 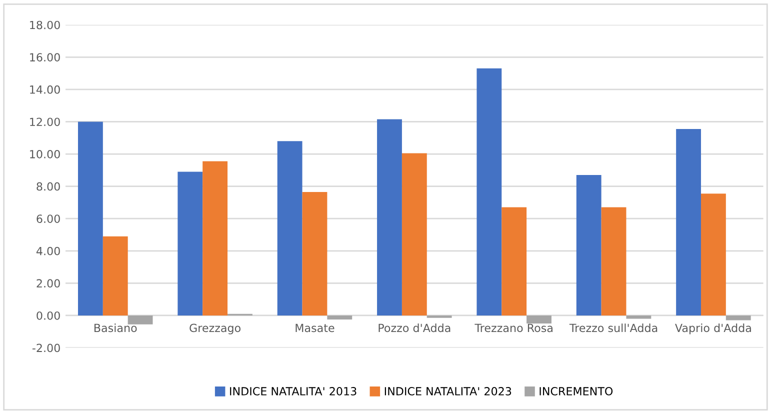 What do you see at coordinates (45, 25) in the screenshot?
I see `y-tick-label: 18.00` at bounding box center [45, 25].